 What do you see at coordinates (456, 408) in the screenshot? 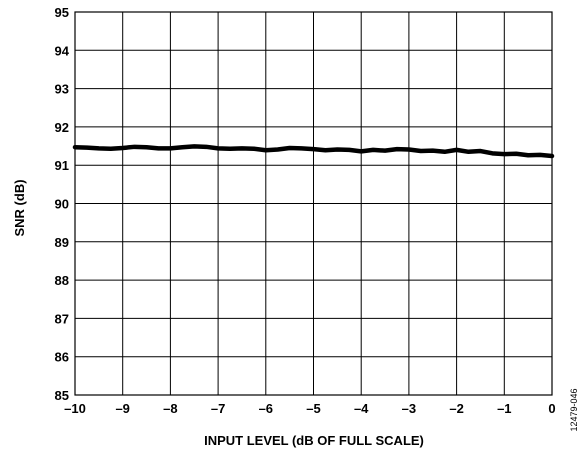
I see `x-tick-label: –2` at bounding box center [456, 408].